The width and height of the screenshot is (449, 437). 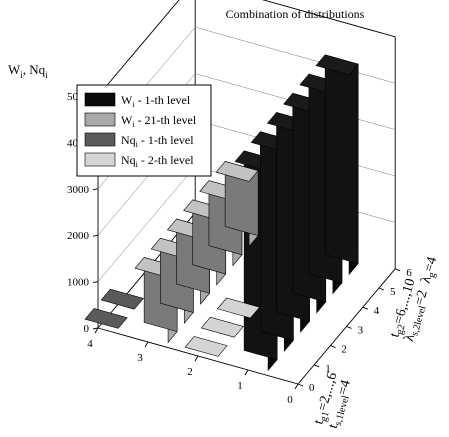 I want to click on x-axis-label: tg1=2,...,6 ts,1level=4, so click(x=332, y=401).